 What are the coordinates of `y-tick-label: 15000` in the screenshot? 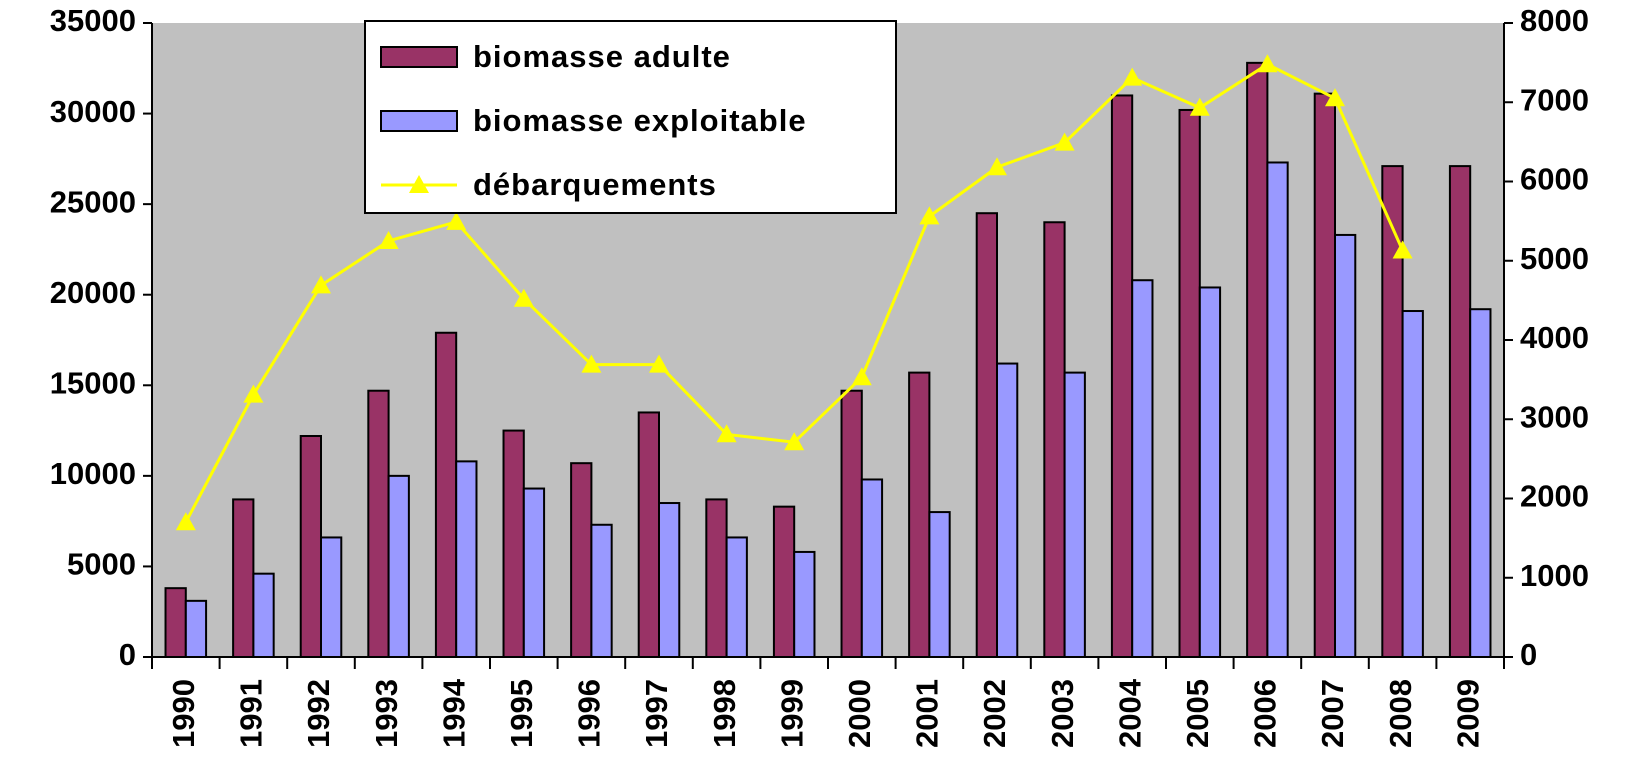 It's located at (93, 382).